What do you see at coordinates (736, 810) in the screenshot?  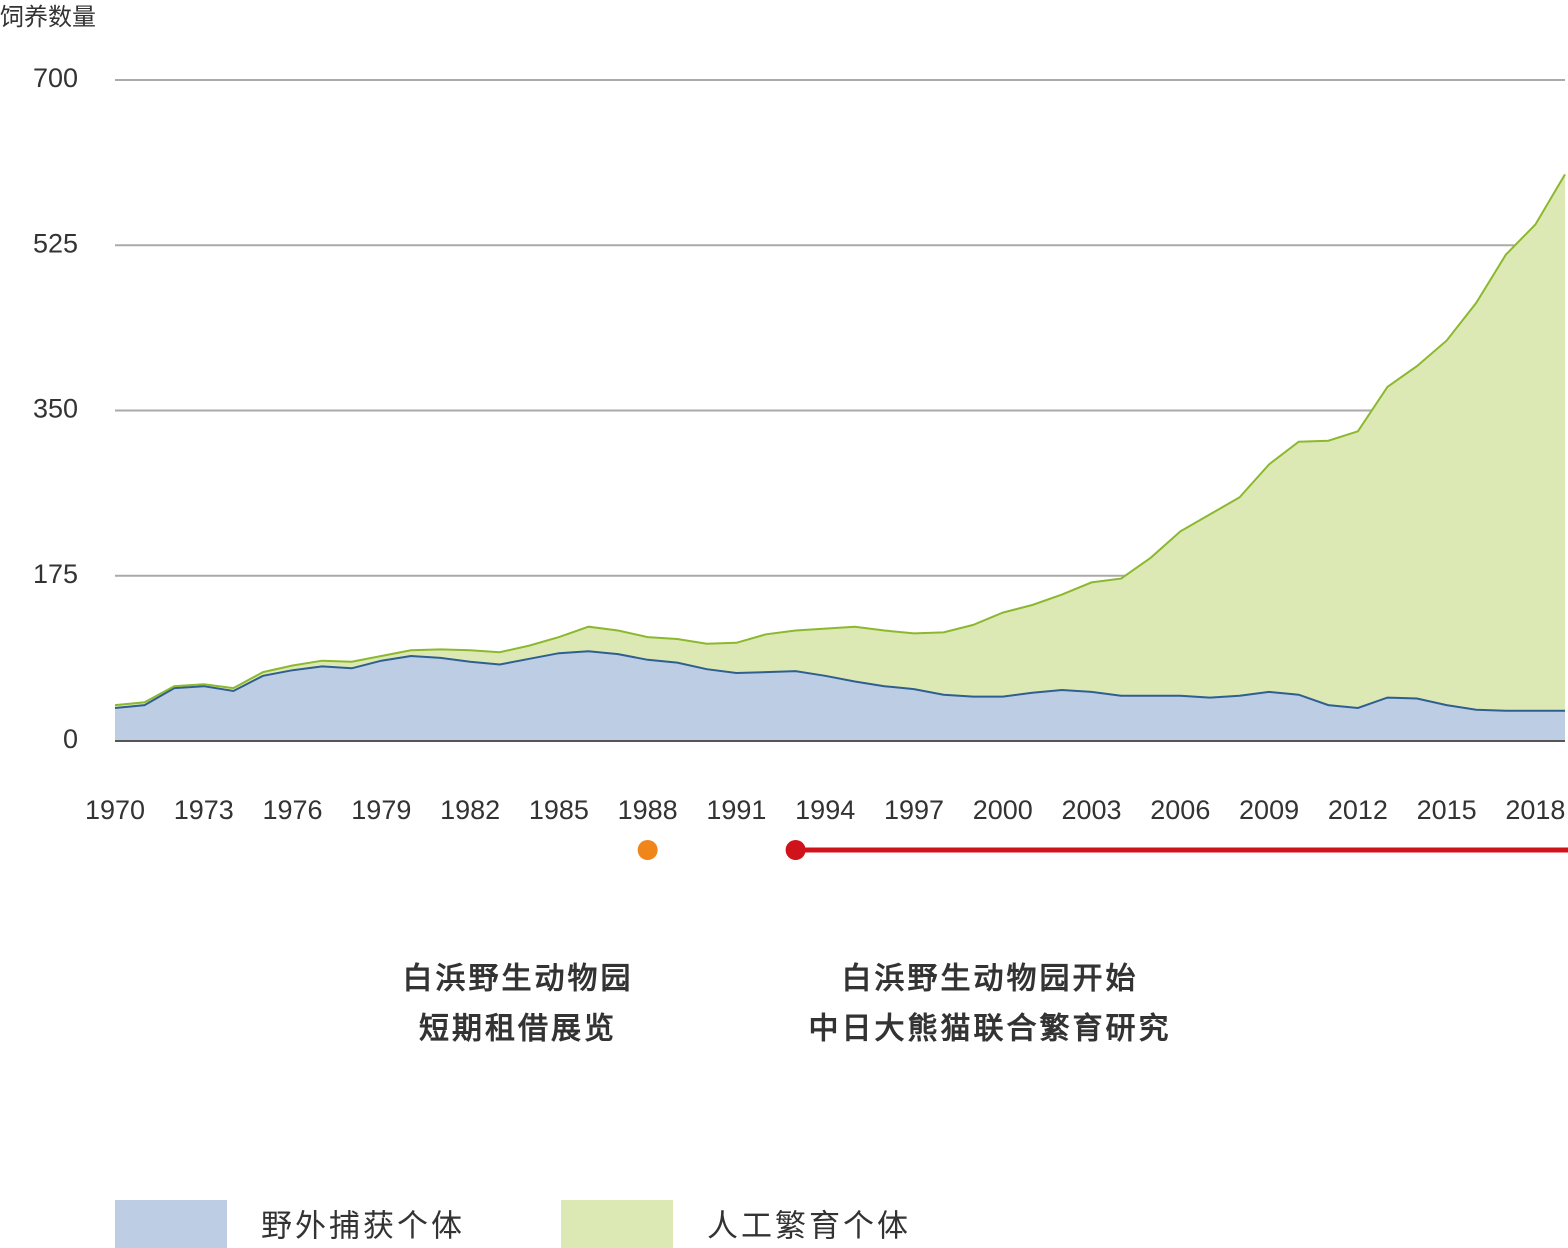 I see `x-tick-label: 1991` at bounding box center [736, 810].